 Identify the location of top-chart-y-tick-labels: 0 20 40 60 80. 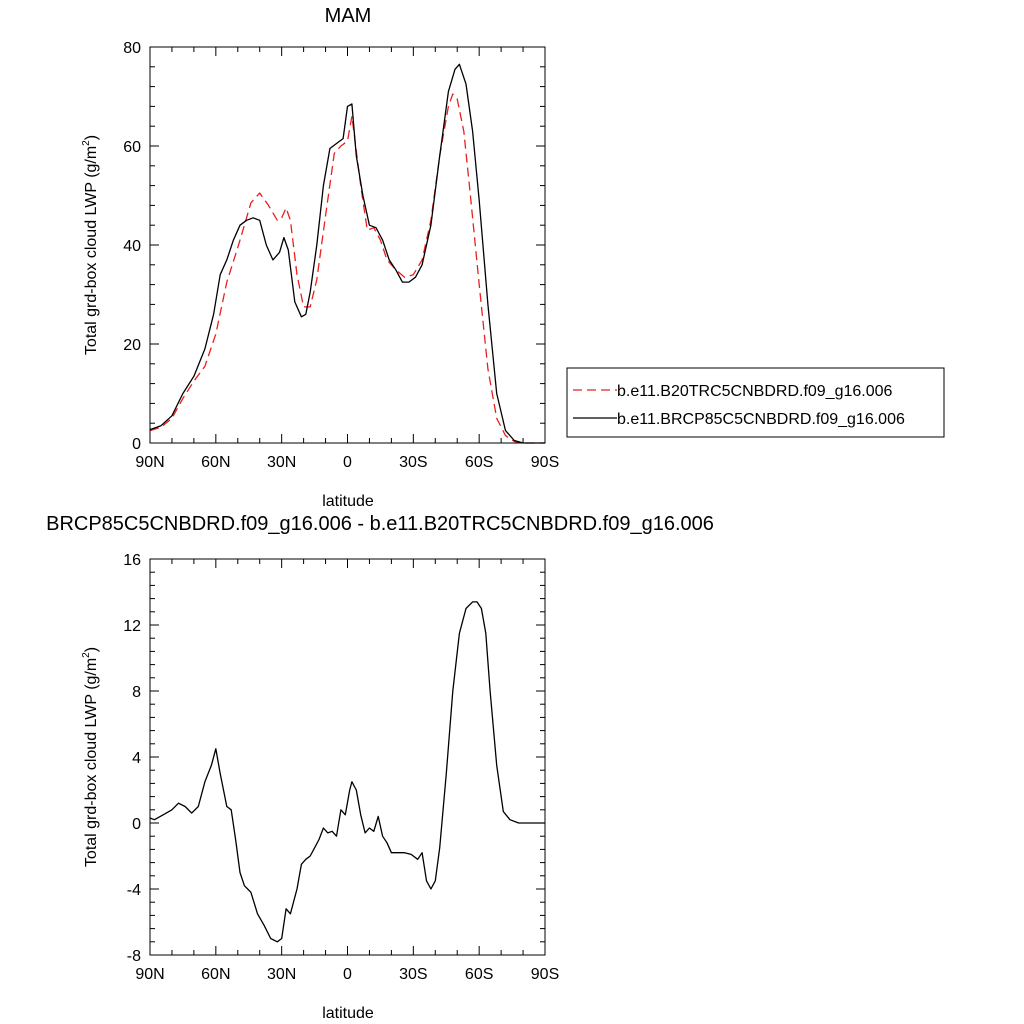
(132, 246).